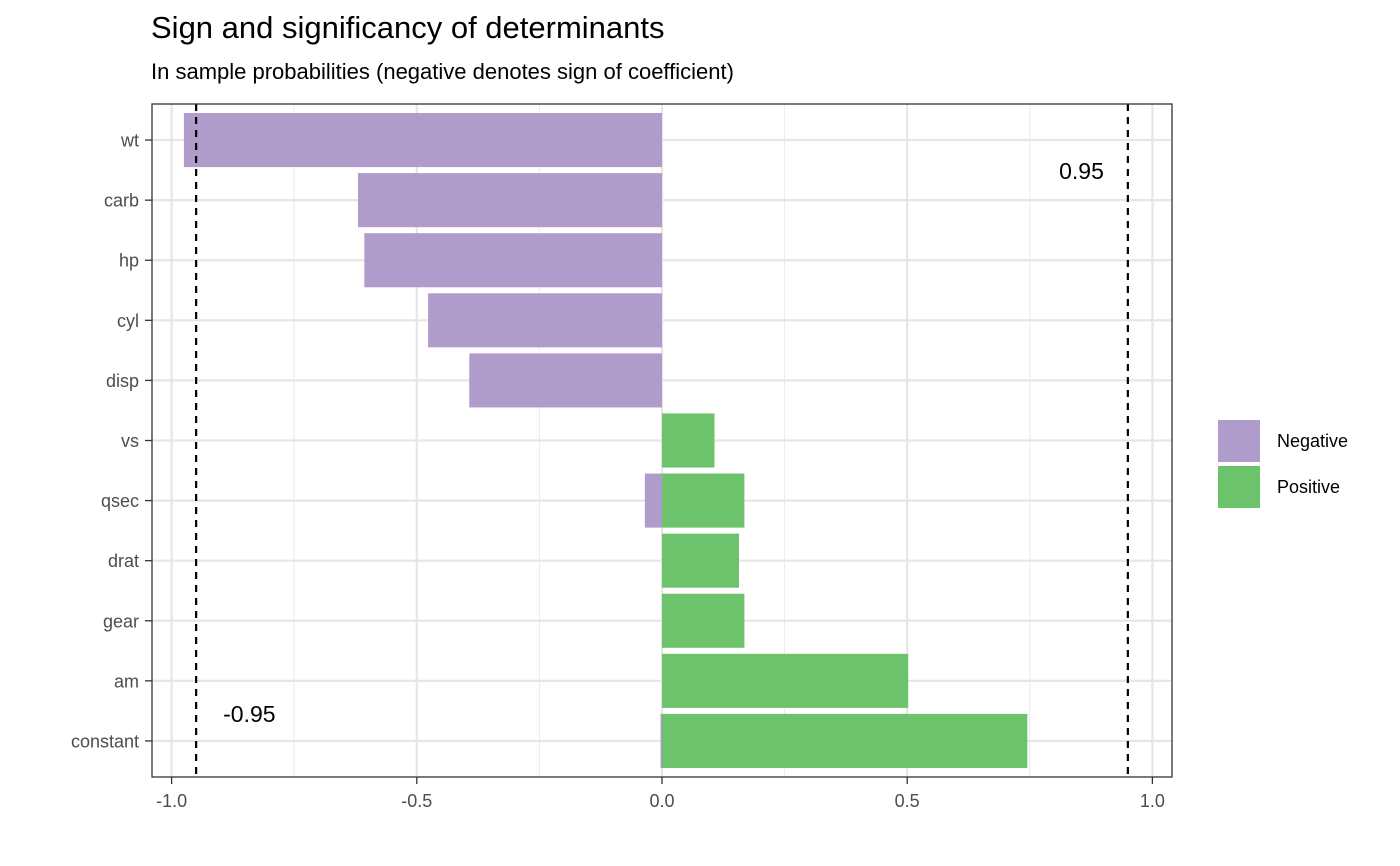 This screenshot has height=866, width=1400. I want to click on x-tick-label: 1.0, so click(1152, 801).